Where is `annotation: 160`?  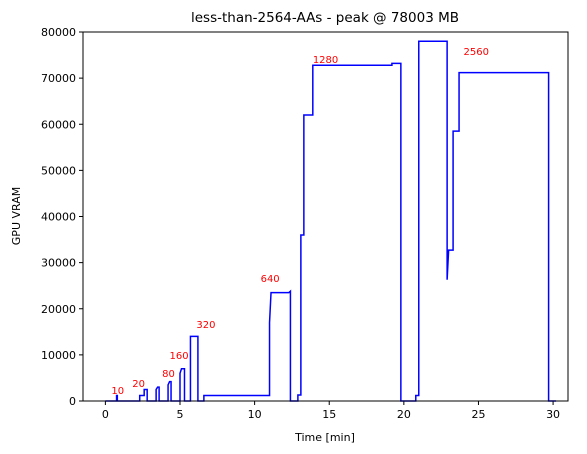 annotation: 160 is located at coordinates (179, 356).